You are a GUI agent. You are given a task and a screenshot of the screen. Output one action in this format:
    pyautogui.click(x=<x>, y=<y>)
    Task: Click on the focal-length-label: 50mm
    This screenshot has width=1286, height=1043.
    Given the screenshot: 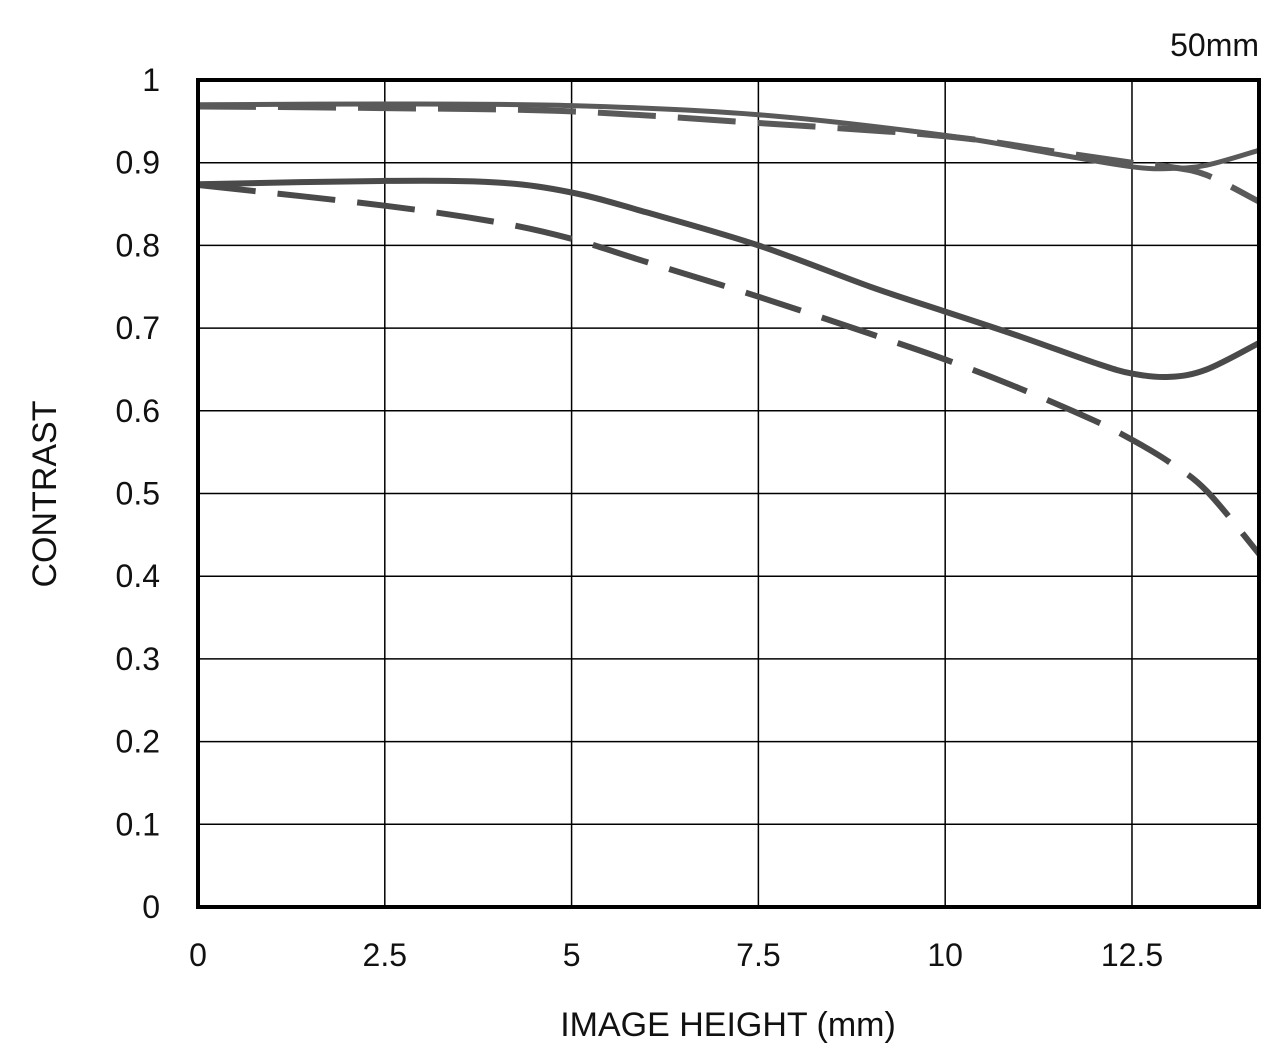 What is the action you would take?
    pyautogui.click(x=1214, y=45)
    